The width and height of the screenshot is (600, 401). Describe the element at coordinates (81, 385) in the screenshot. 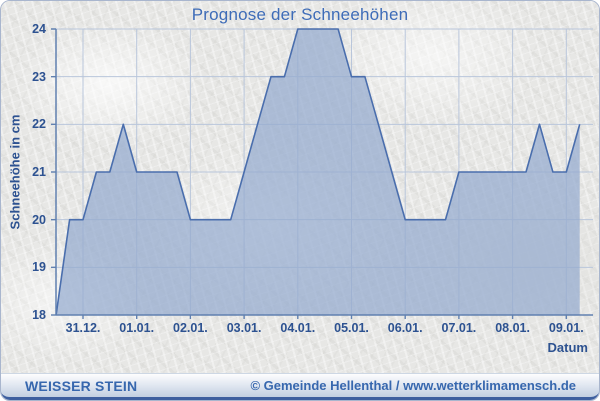

I see `station-name: WEISSER STEIN` at that location.